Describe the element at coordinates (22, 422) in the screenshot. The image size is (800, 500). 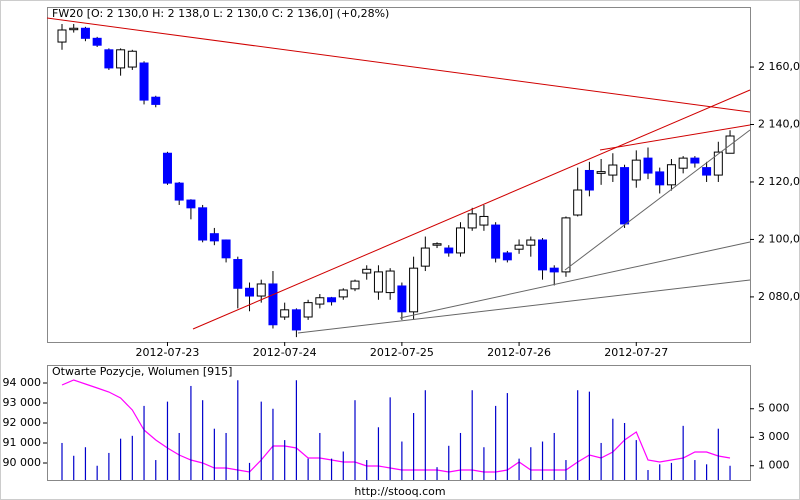
I see `y-tick-label: 92 000` at that location.